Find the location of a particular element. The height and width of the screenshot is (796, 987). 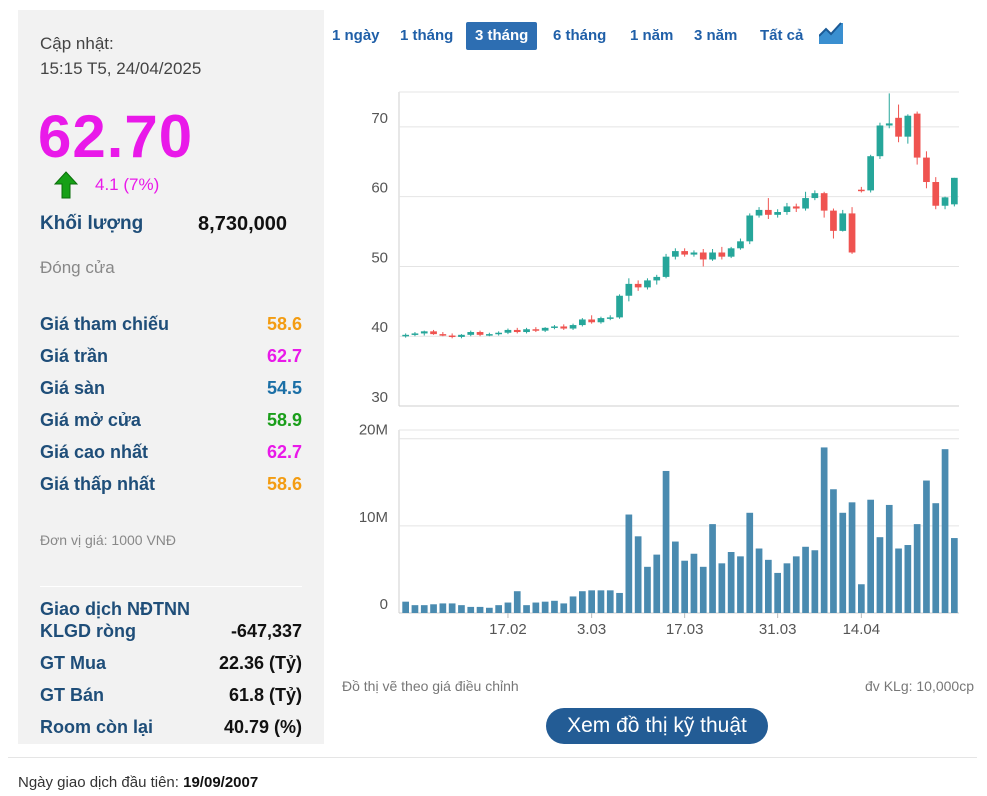

foreign-trade-value: 61.8 (Tỷ) is located at coordinates (265, 695).